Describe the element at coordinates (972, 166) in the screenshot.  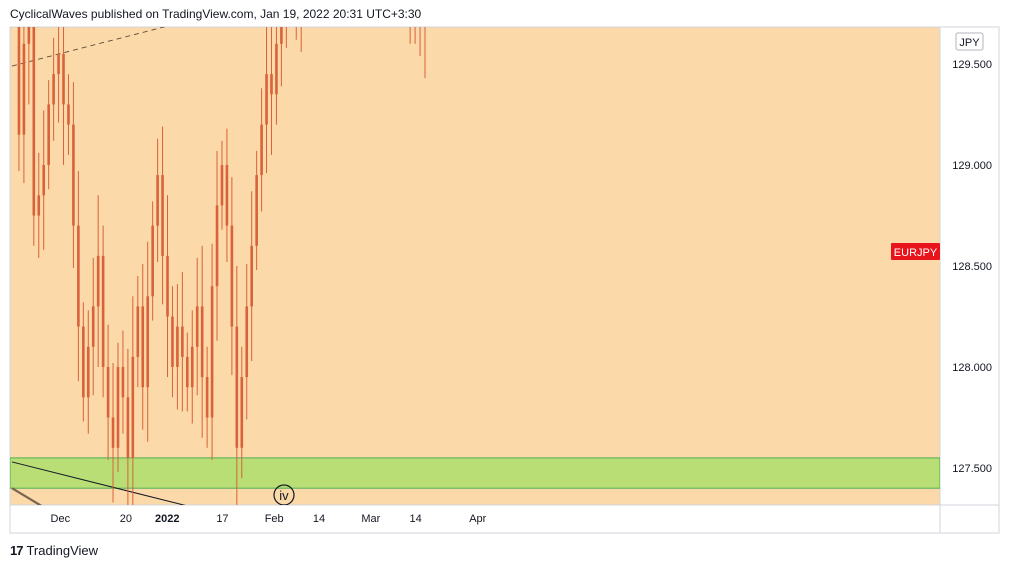
I see `y-tick-label: 129.000` at that location.